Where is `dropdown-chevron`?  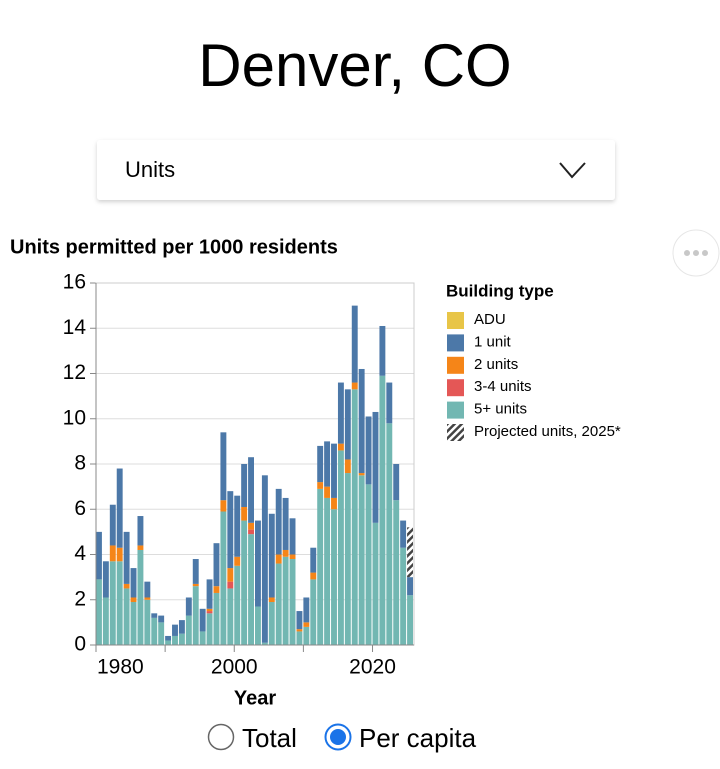 dropdown-chevron is located at coordinates (572, 170).